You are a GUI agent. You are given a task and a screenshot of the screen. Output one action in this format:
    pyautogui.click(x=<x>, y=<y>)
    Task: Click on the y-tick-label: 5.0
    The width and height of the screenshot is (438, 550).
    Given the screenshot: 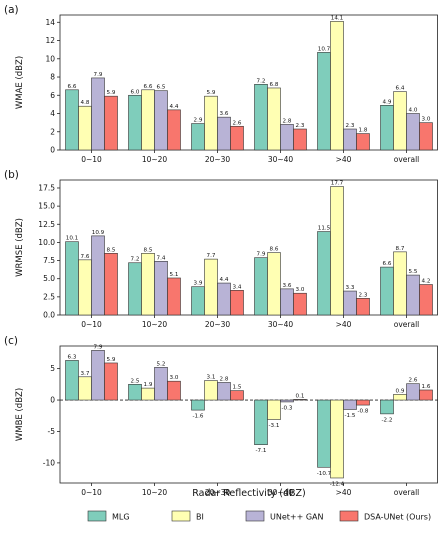 What is the action you would take?
    pyautogui.click(x=49, y=278)
    